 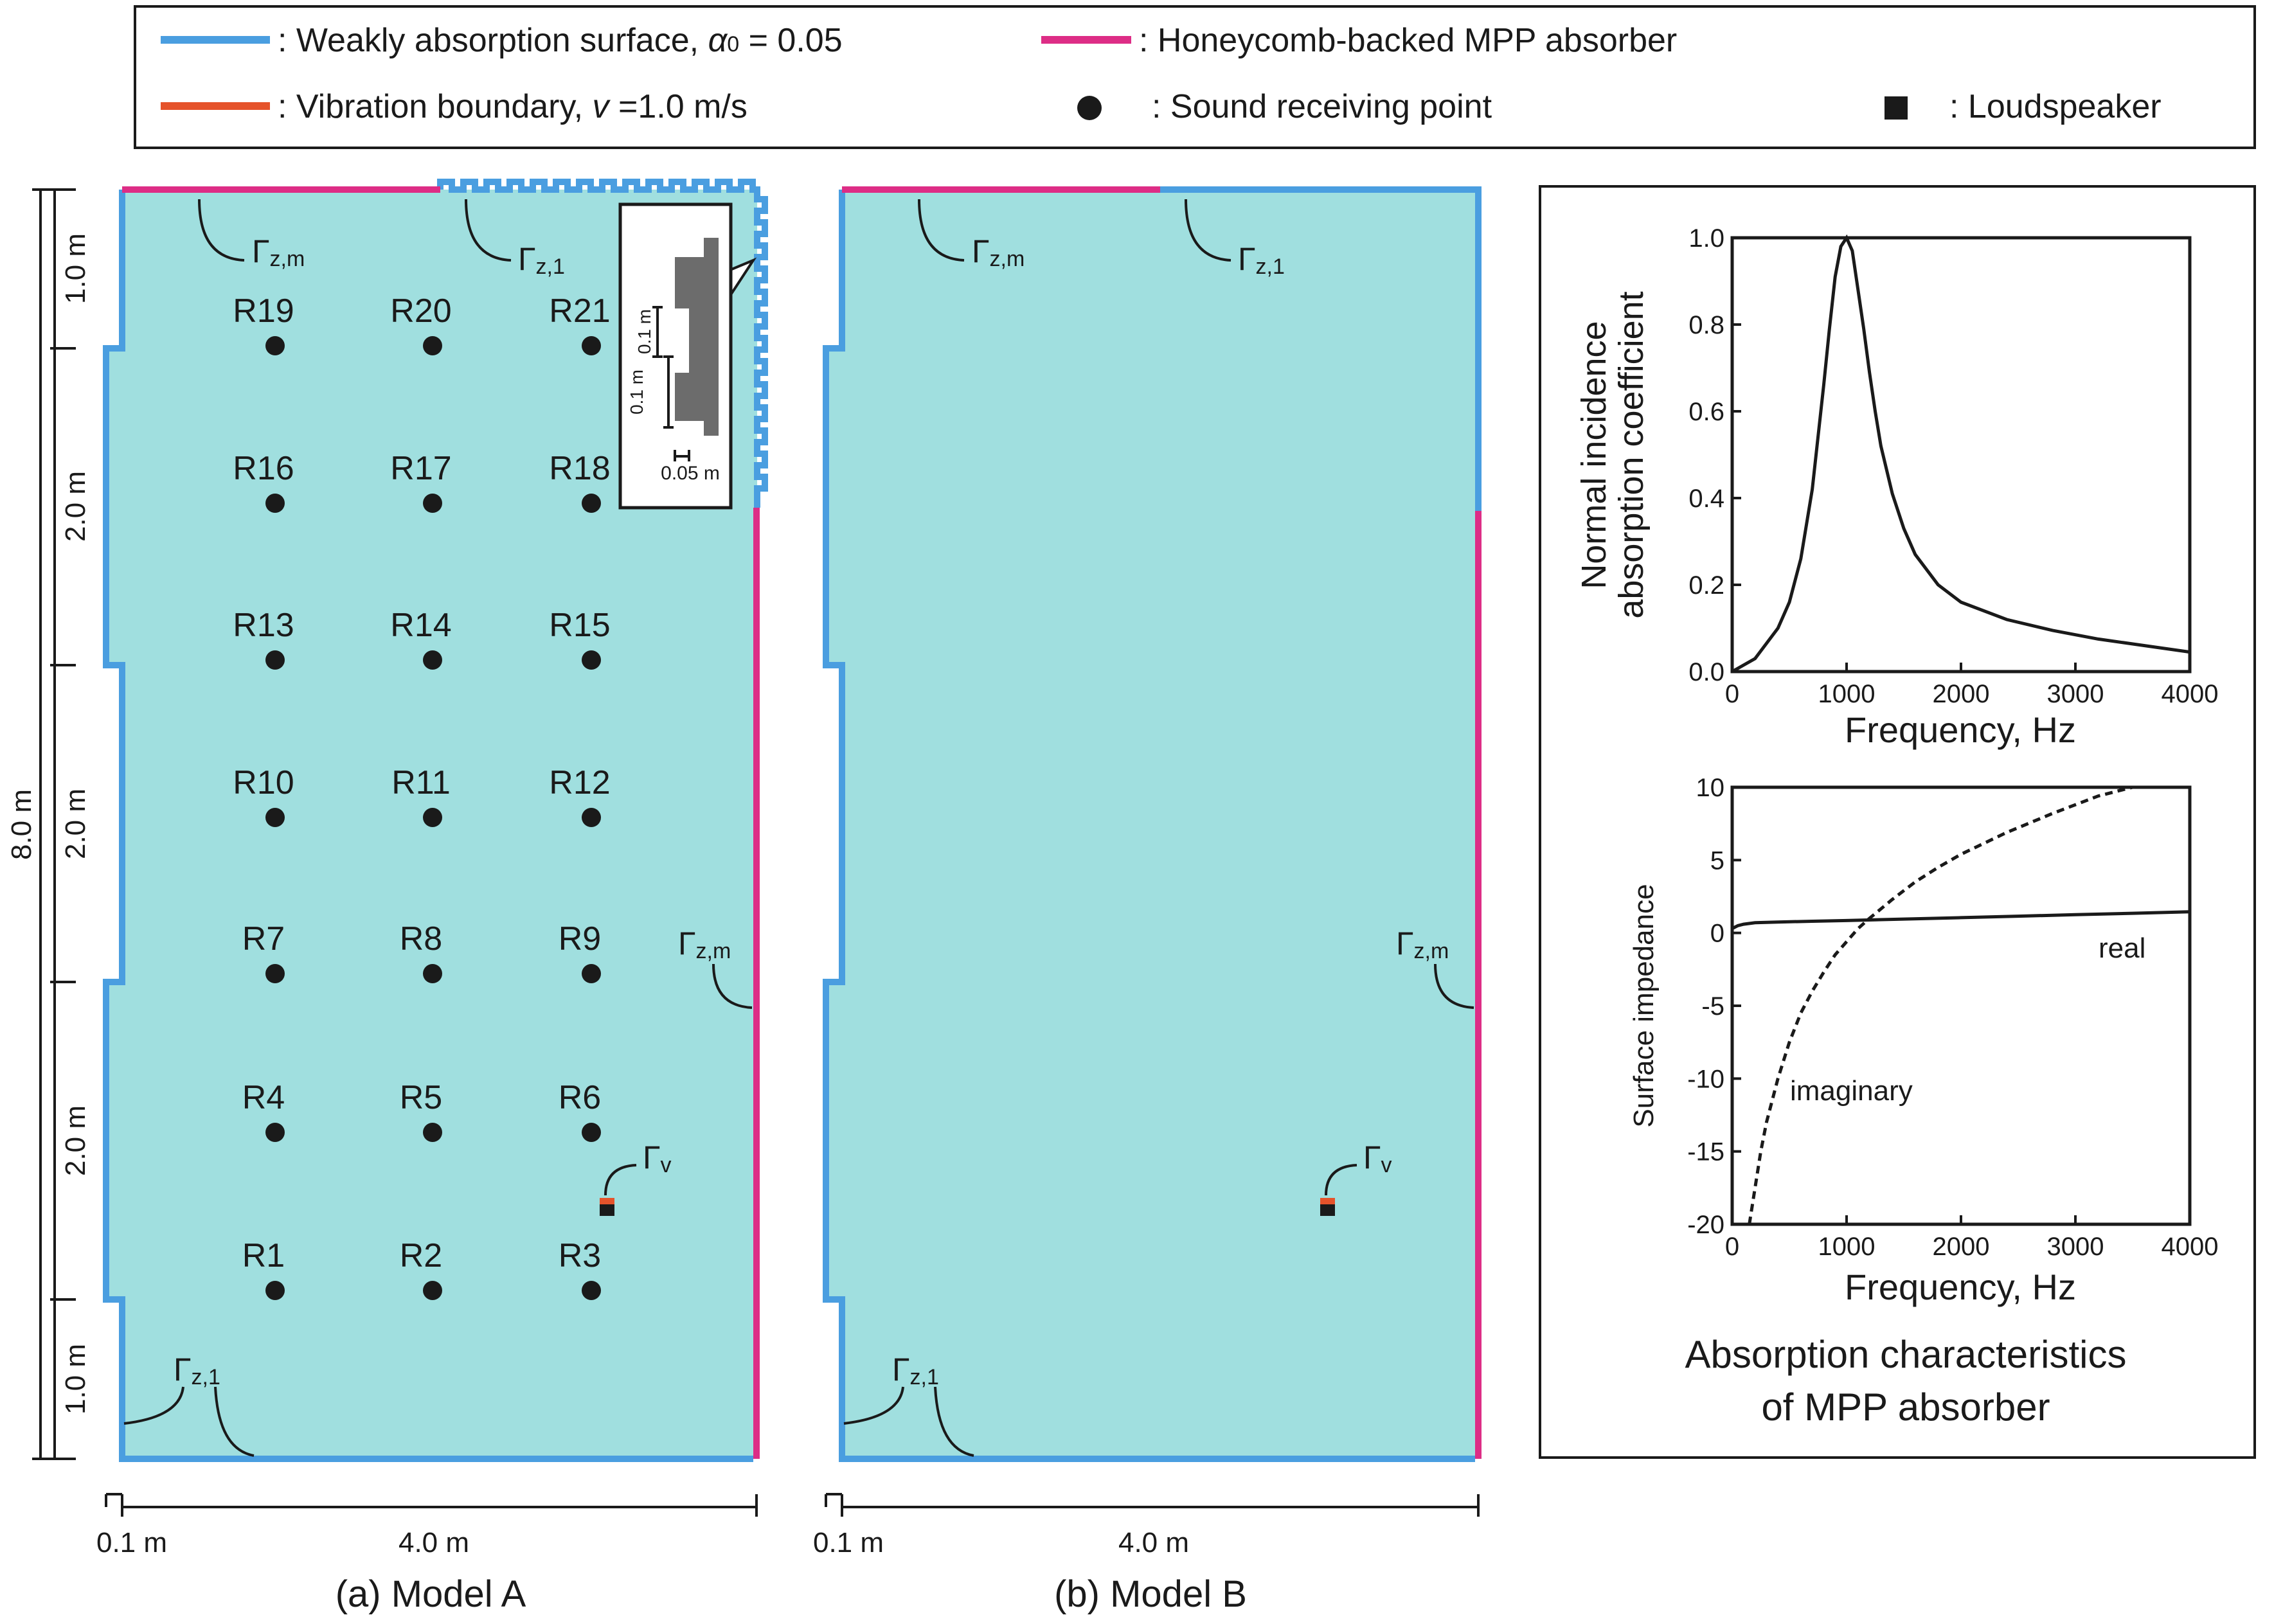 I want to click on receiver-label-r3: R3, so click(x=580, y=1255).